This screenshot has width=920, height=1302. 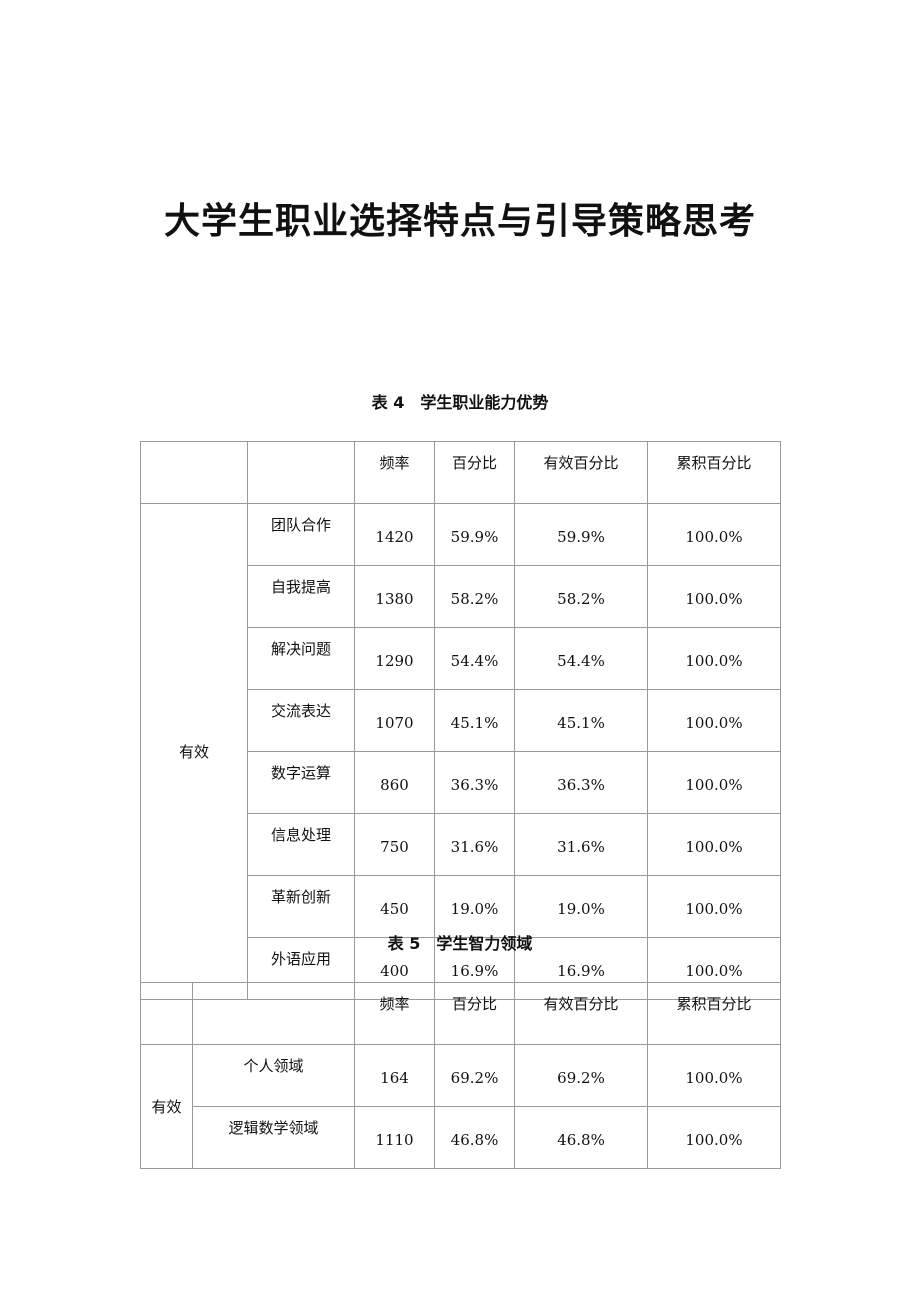 What do you see at coordinates (460, 943) in the screenshot?
I see `table5-caption: 表 5 学生智力领域` at bounding box center [460, 943].